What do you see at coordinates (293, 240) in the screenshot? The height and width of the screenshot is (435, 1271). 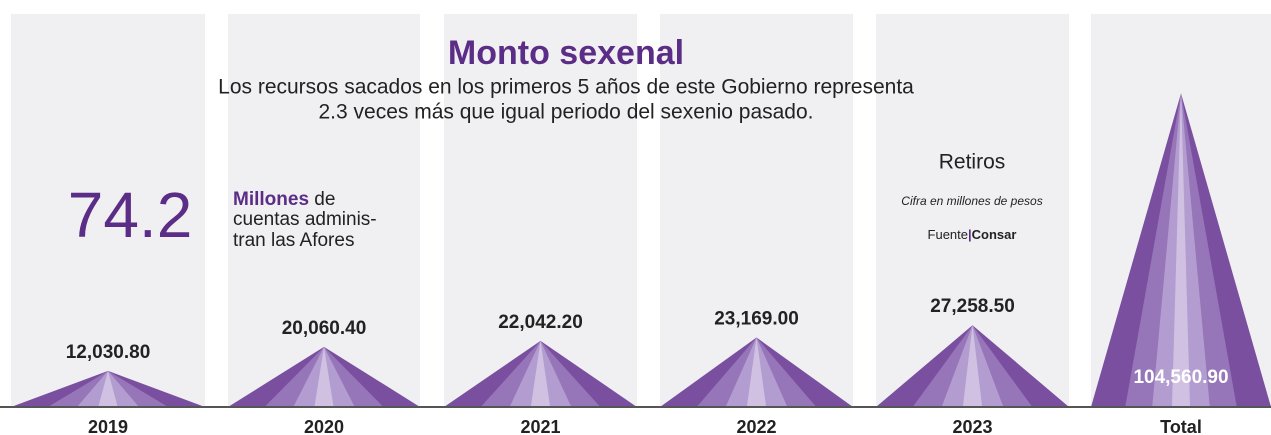 I see `note-text: tran las Afores` at bounding box center [293, 240].